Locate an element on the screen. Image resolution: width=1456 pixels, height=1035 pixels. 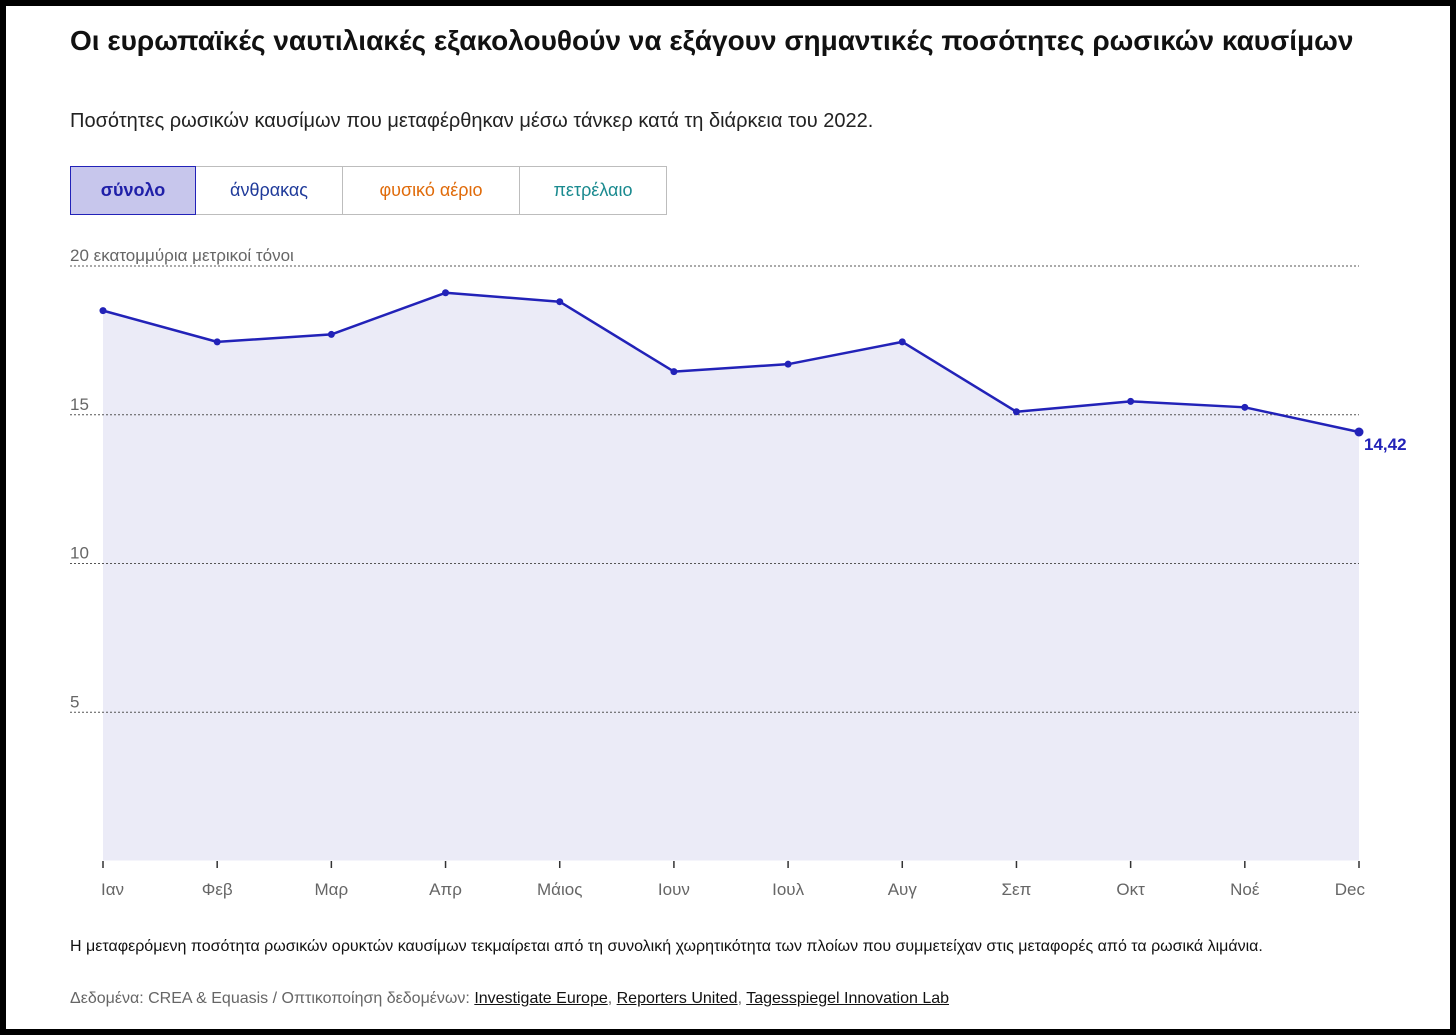
x-tick-label: Μαρ is located at coordinates (332, 889).